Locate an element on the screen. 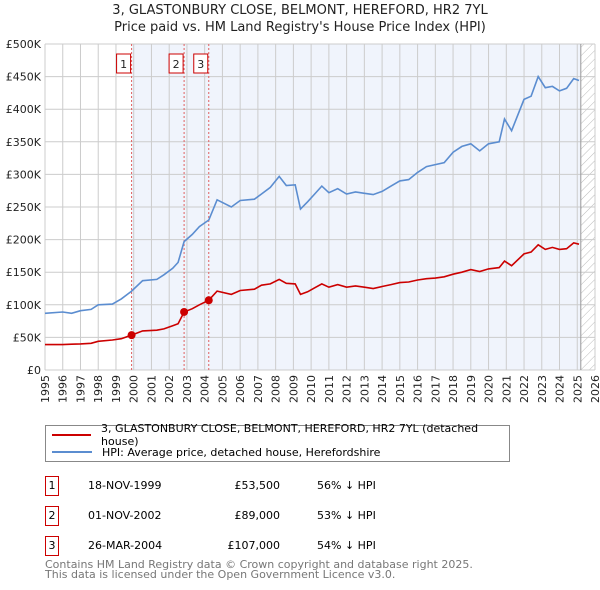 The width and height of the screenshot is (600, 590). legend-swatch-red is located at coordinates (72, 435).